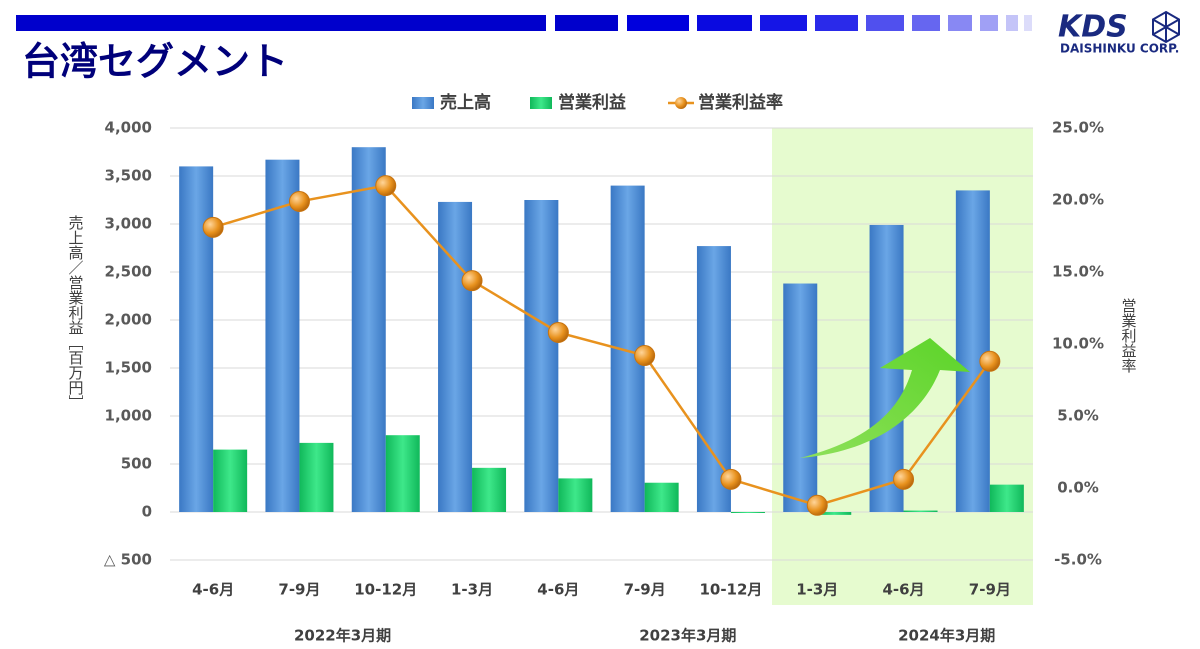  What do you see at coordinates (1078, 128) in the screenshot?
I see `y2-tick-label: 25.0%` at bounding box center [1078, 128].